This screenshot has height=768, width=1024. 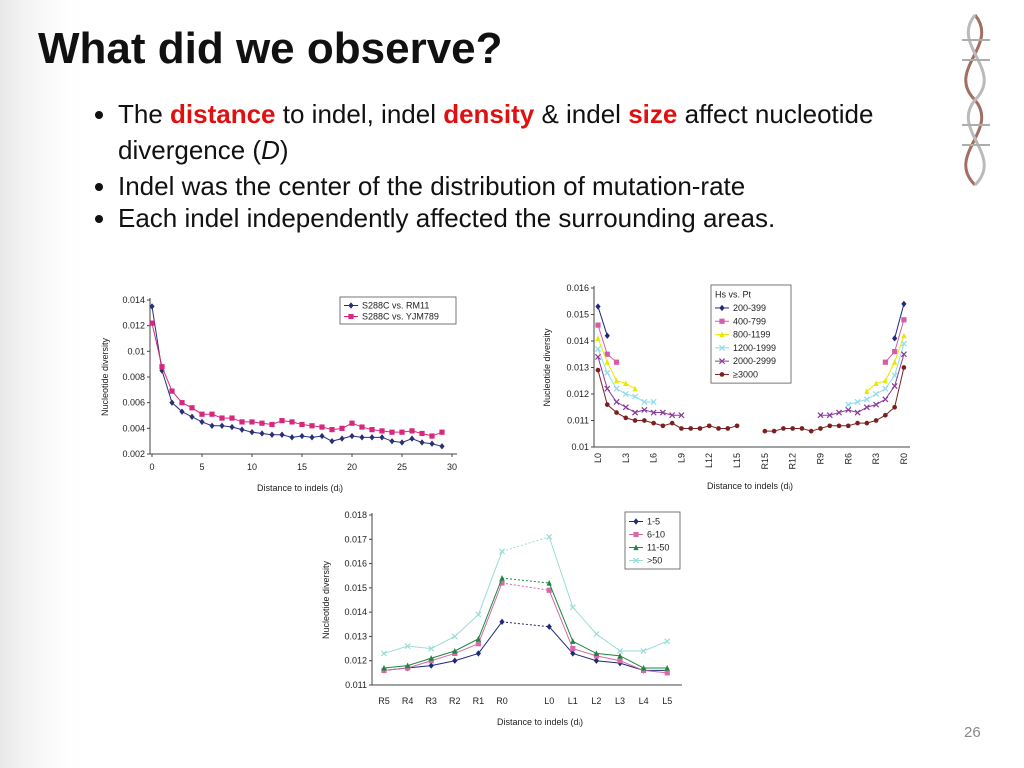 I want to click on y-tick-label: 0.01, so click(x=136, y=351).